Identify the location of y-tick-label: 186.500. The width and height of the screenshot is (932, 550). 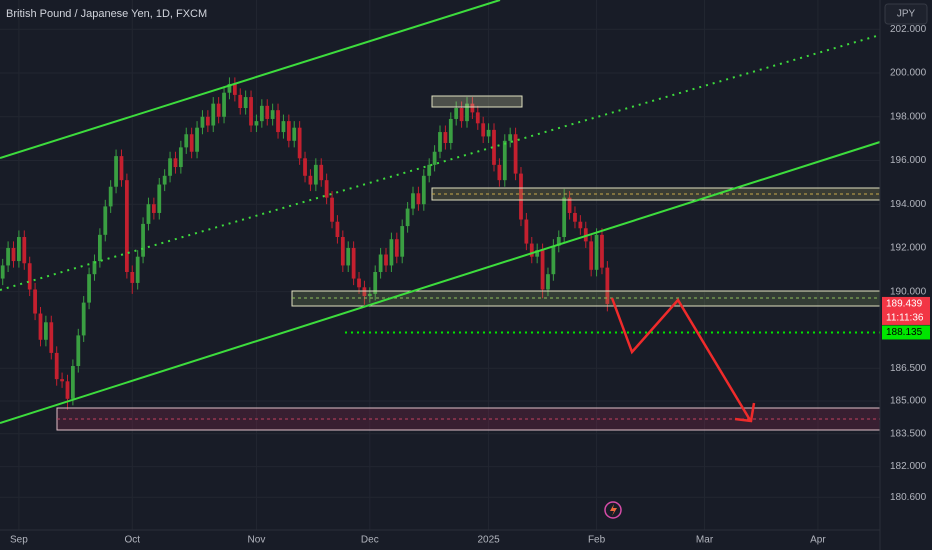
(908, 368).